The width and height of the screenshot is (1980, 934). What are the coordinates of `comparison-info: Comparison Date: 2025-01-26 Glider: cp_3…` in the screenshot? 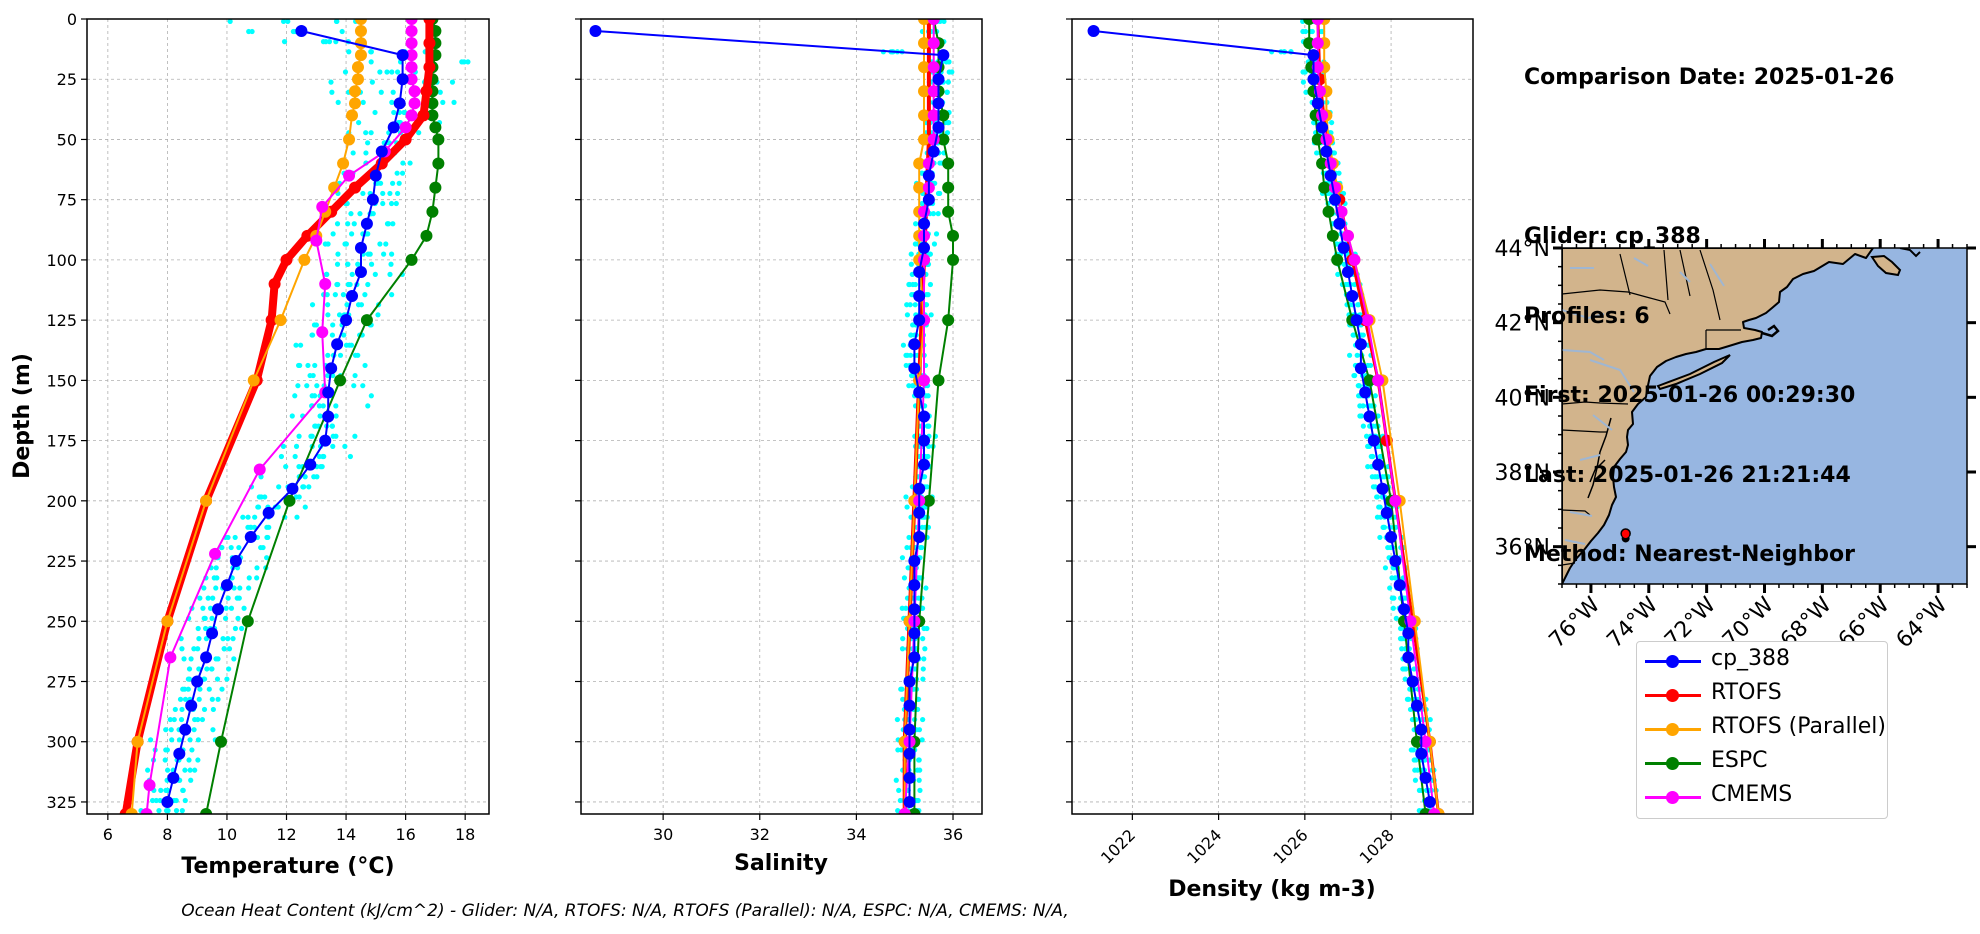 It's located at (1709, 303).